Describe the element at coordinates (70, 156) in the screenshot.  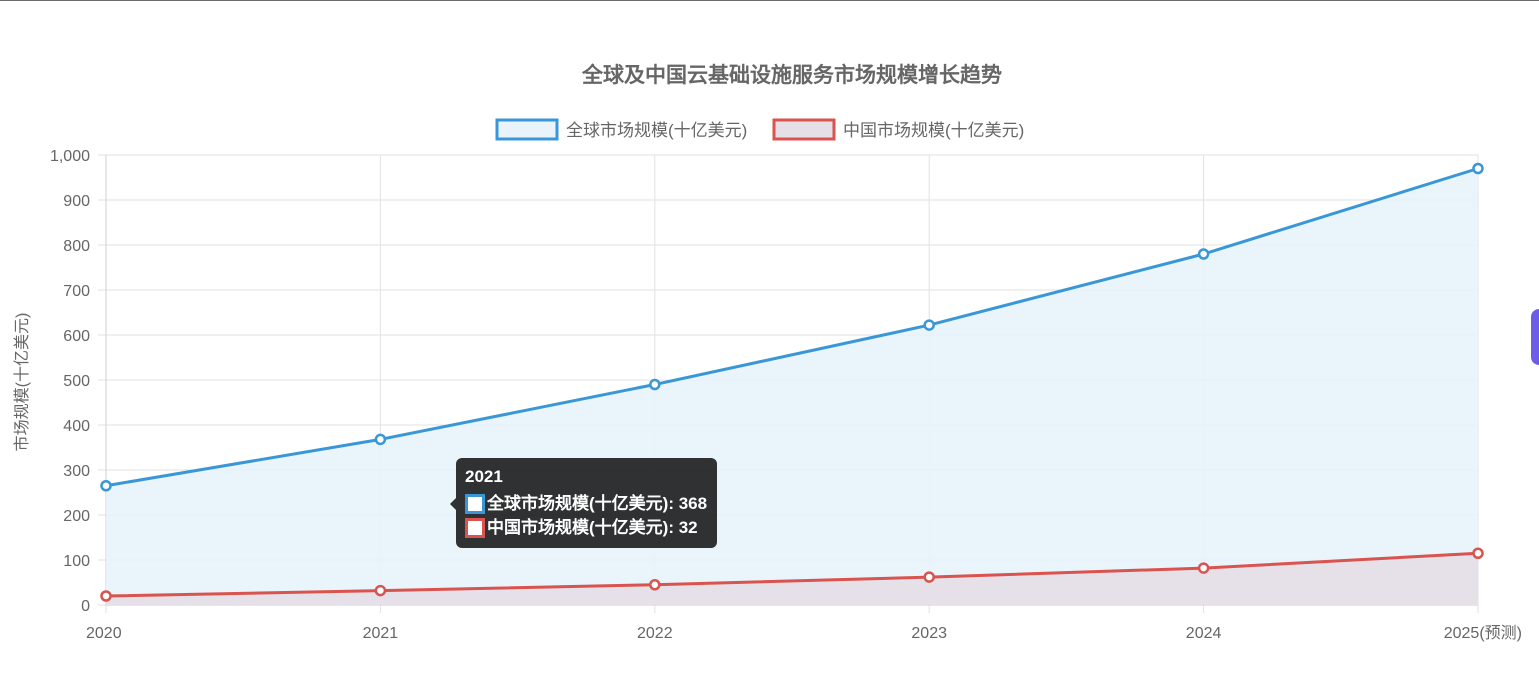
I see `y-tick-label: 1,000` at that location.